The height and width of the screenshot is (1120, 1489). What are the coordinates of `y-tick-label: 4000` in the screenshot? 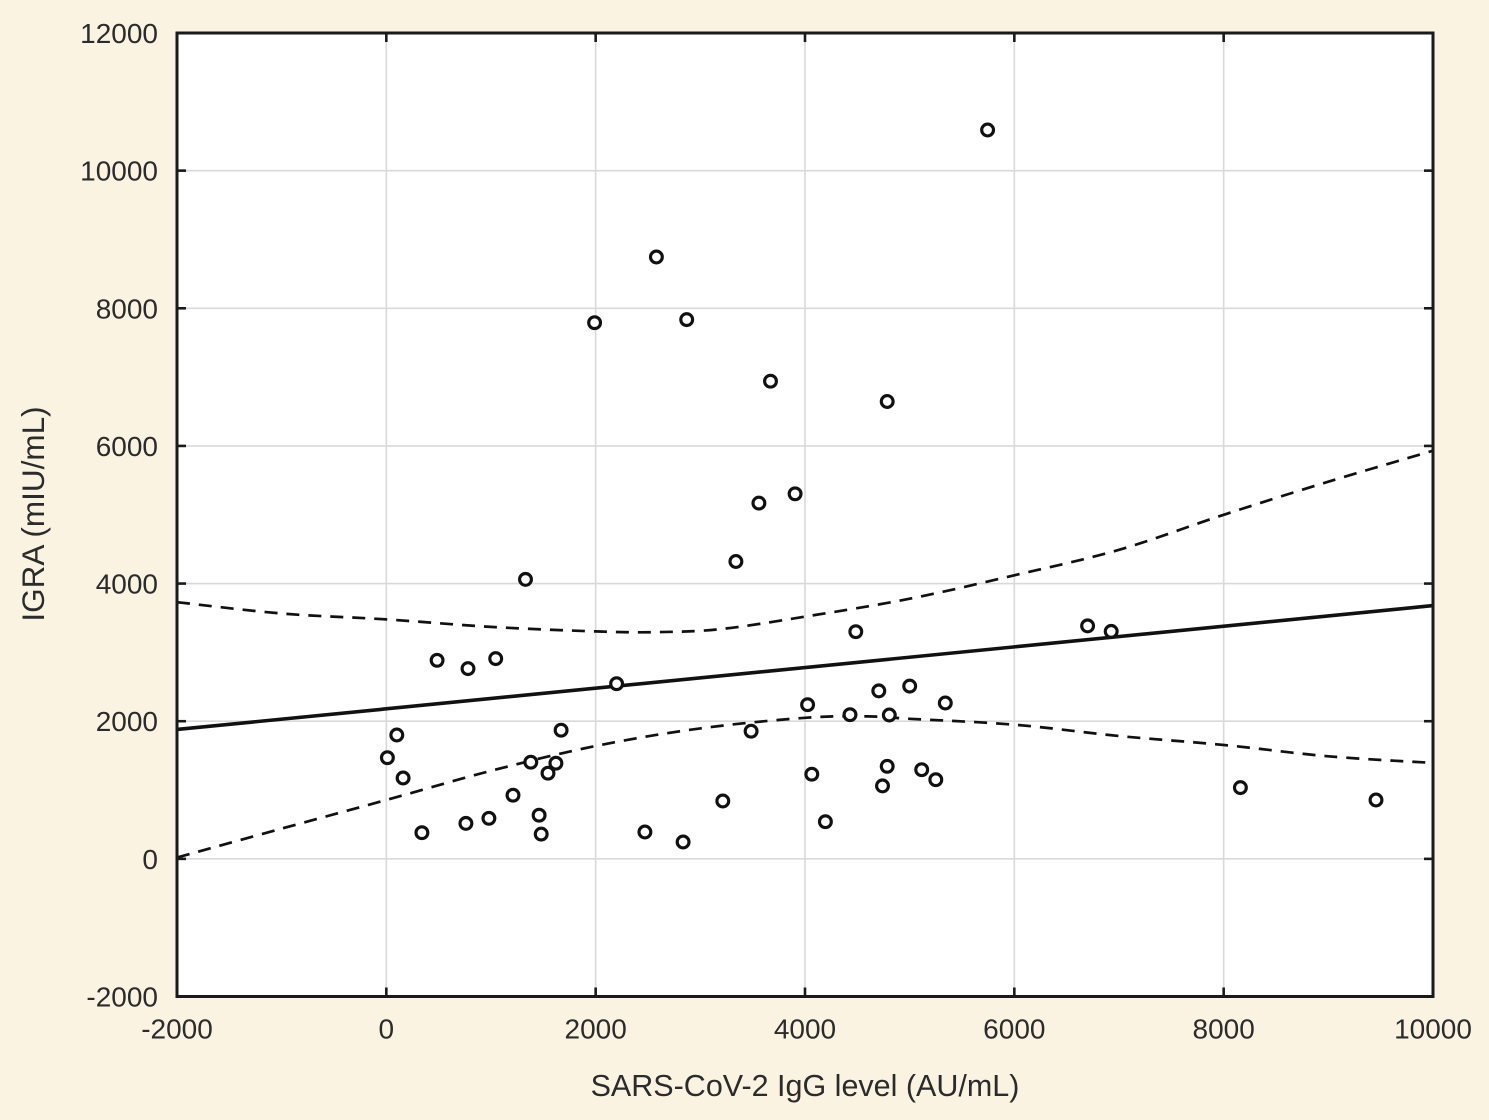 It's located at (127, 584).